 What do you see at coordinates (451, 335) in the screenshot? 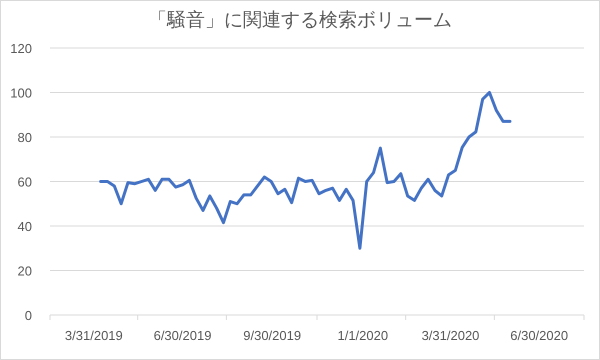
I see `x-tick-label: 3/31/2020` at bounding box center [451, 335].